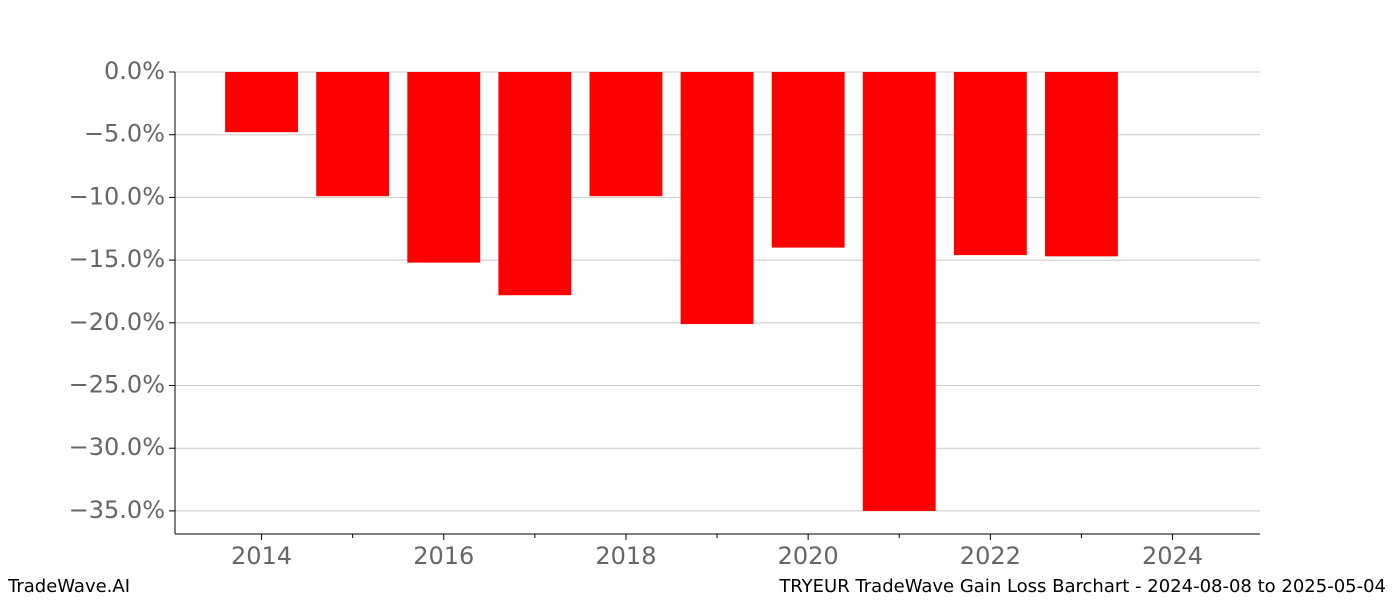 The image size is (1400, 600). What do you see at coordinates (808, 556) in the screenshot?
I see `x-tick-label: 2020` at bounding box center [808, 556].